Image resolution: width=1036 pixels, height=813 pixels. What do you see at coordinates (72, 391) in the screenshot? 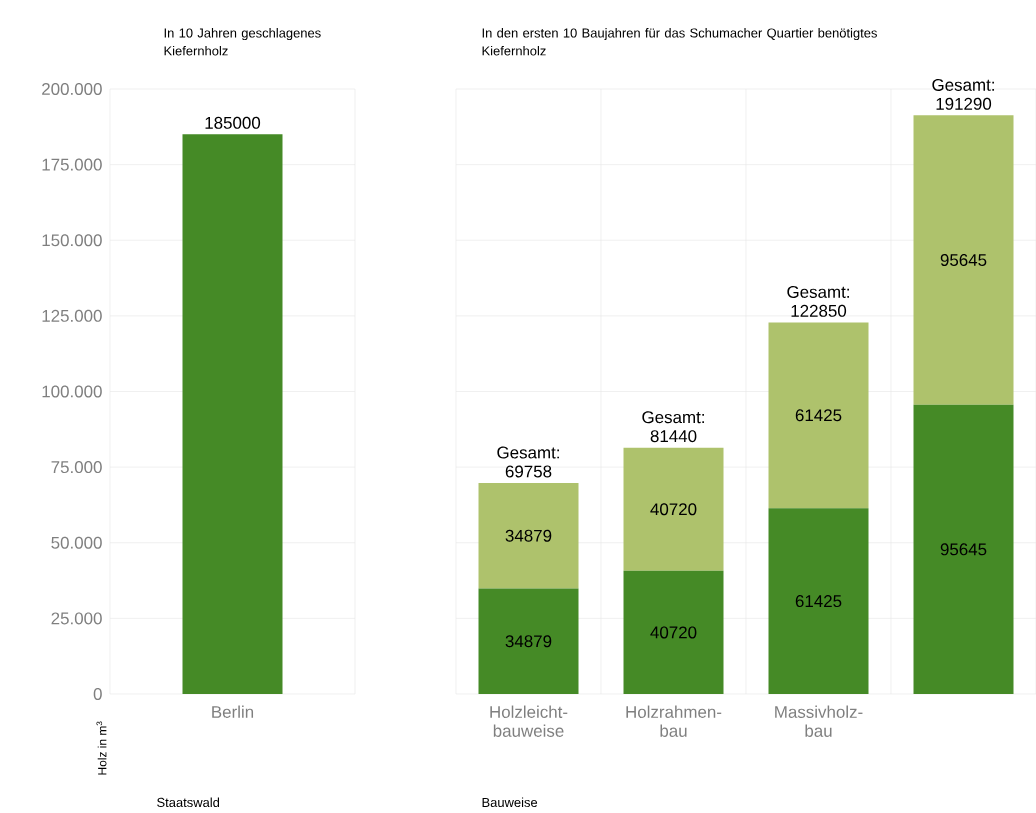
I see `y-tick-label: 100.000` at bounding box center [72, 391].